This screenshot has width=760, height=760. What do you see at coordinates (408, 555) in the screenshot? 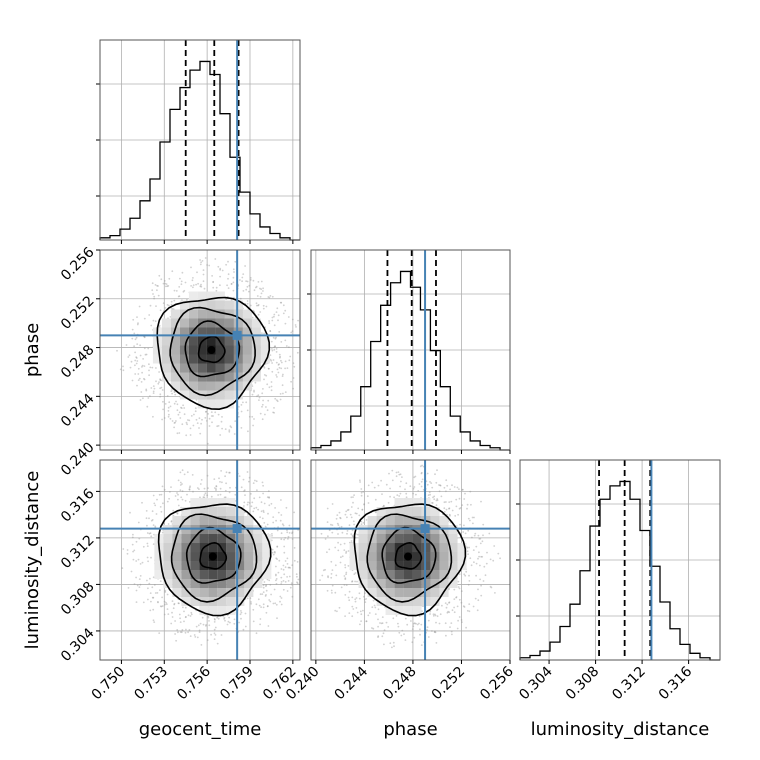
I see `contour-line` at bounding box center [408, 555].